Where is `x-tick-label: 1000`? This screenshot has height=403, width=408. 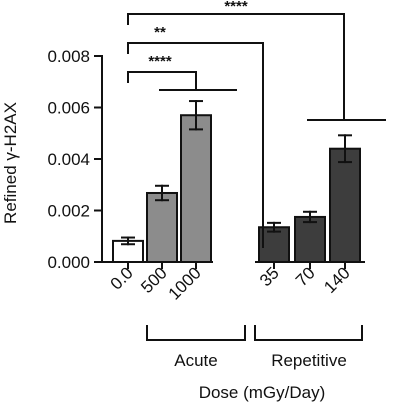
x-tick-label: 1000 is located at coordinates (185, 283).